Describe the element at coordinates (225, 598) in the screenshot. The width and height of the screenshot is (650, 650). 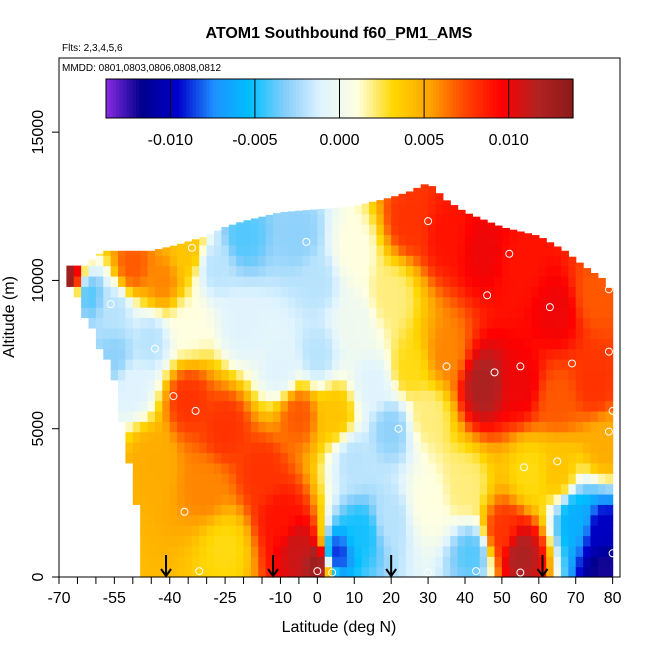
I see `x-tick-label: -25` at that location.